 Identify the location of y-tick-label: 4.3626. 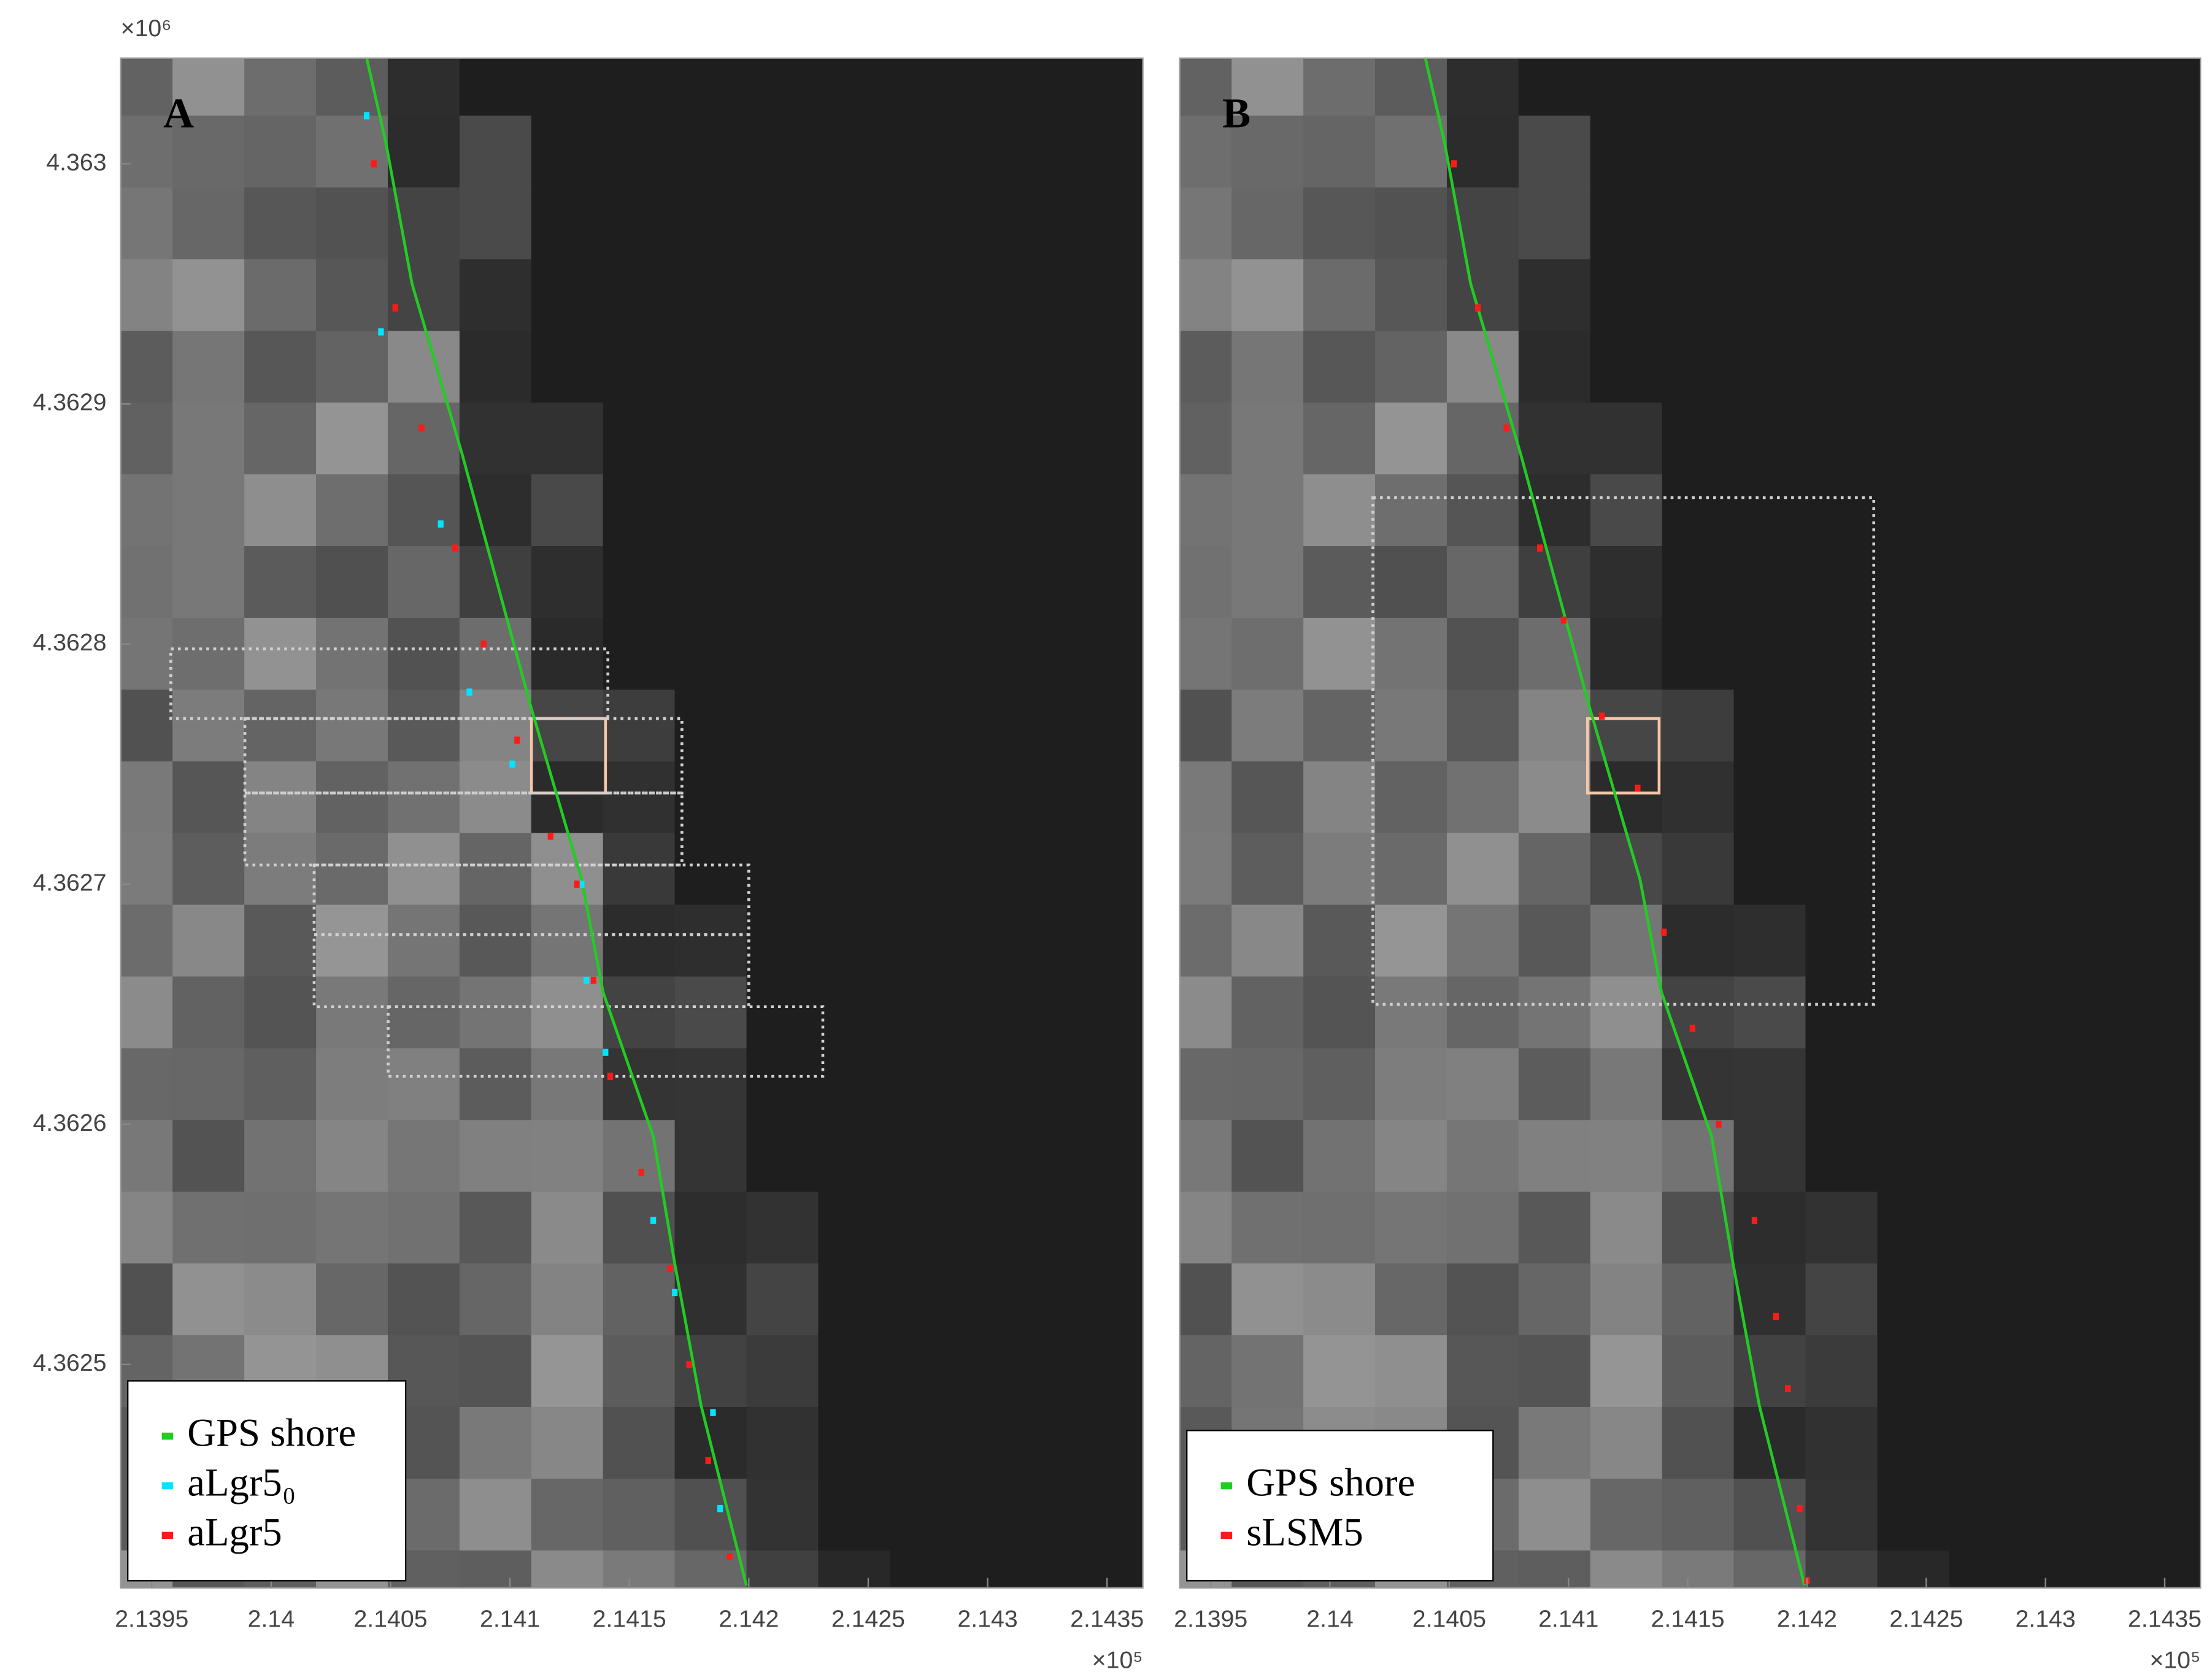
(69, 1122).